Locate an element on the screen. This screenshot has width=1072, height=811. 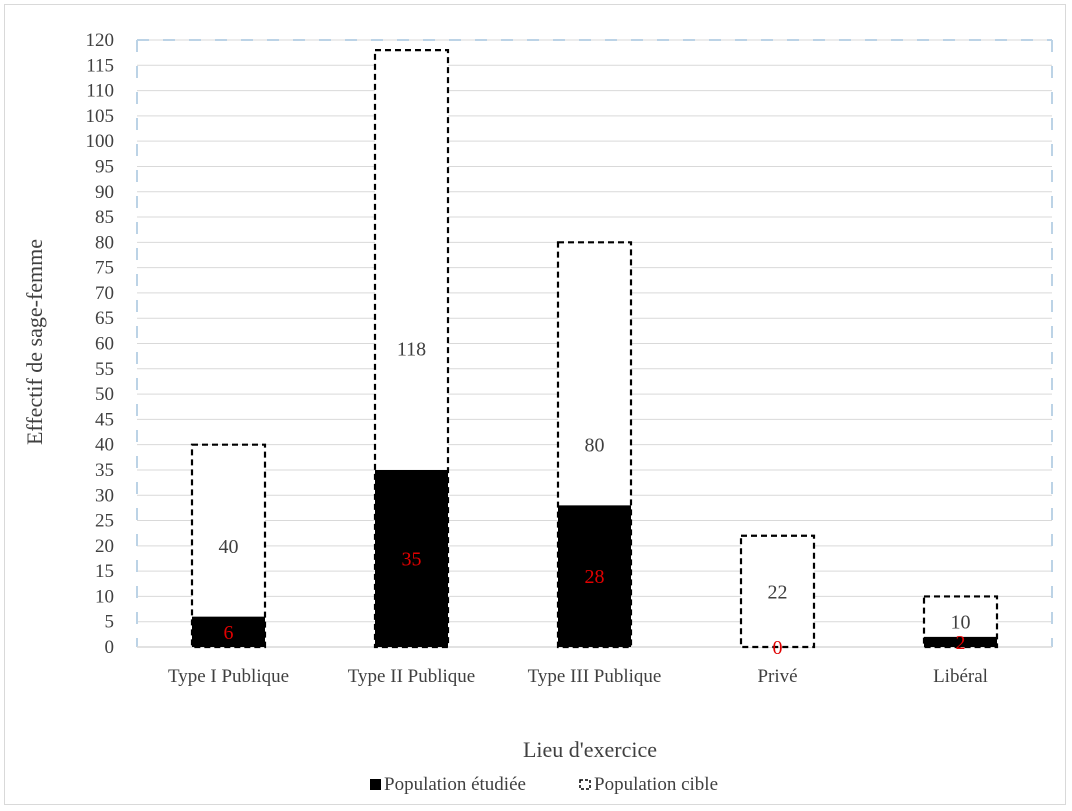
y-tick-label: 0 is located at coordinates (110, 647).